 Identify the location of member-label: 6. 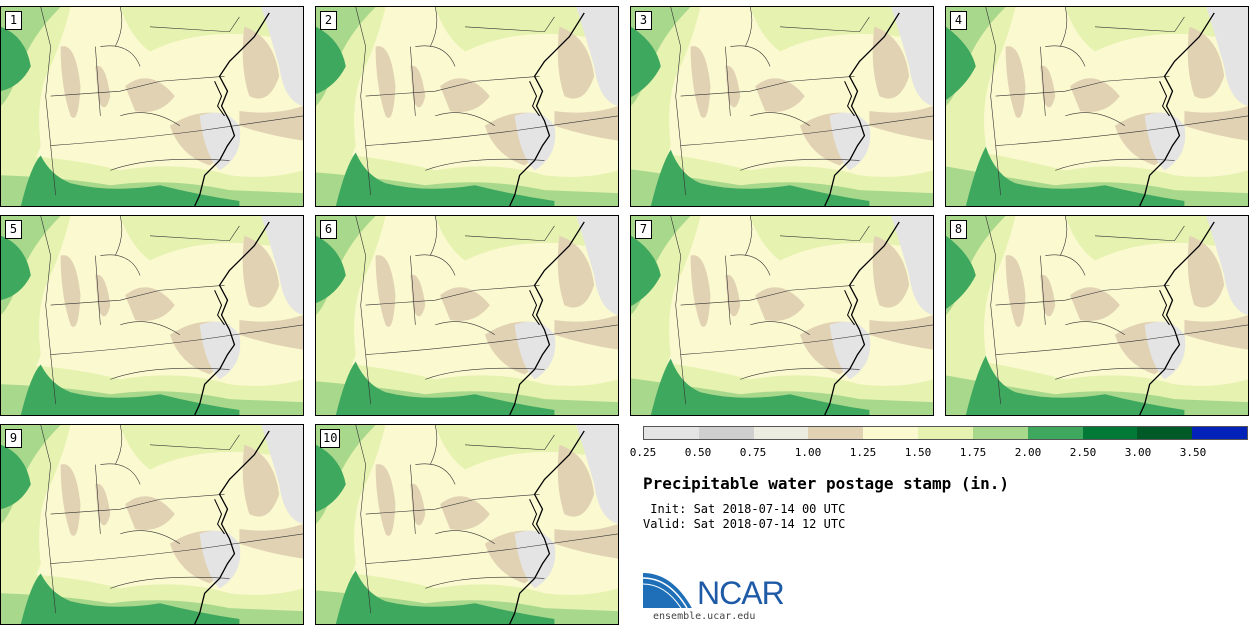
(328, 229).